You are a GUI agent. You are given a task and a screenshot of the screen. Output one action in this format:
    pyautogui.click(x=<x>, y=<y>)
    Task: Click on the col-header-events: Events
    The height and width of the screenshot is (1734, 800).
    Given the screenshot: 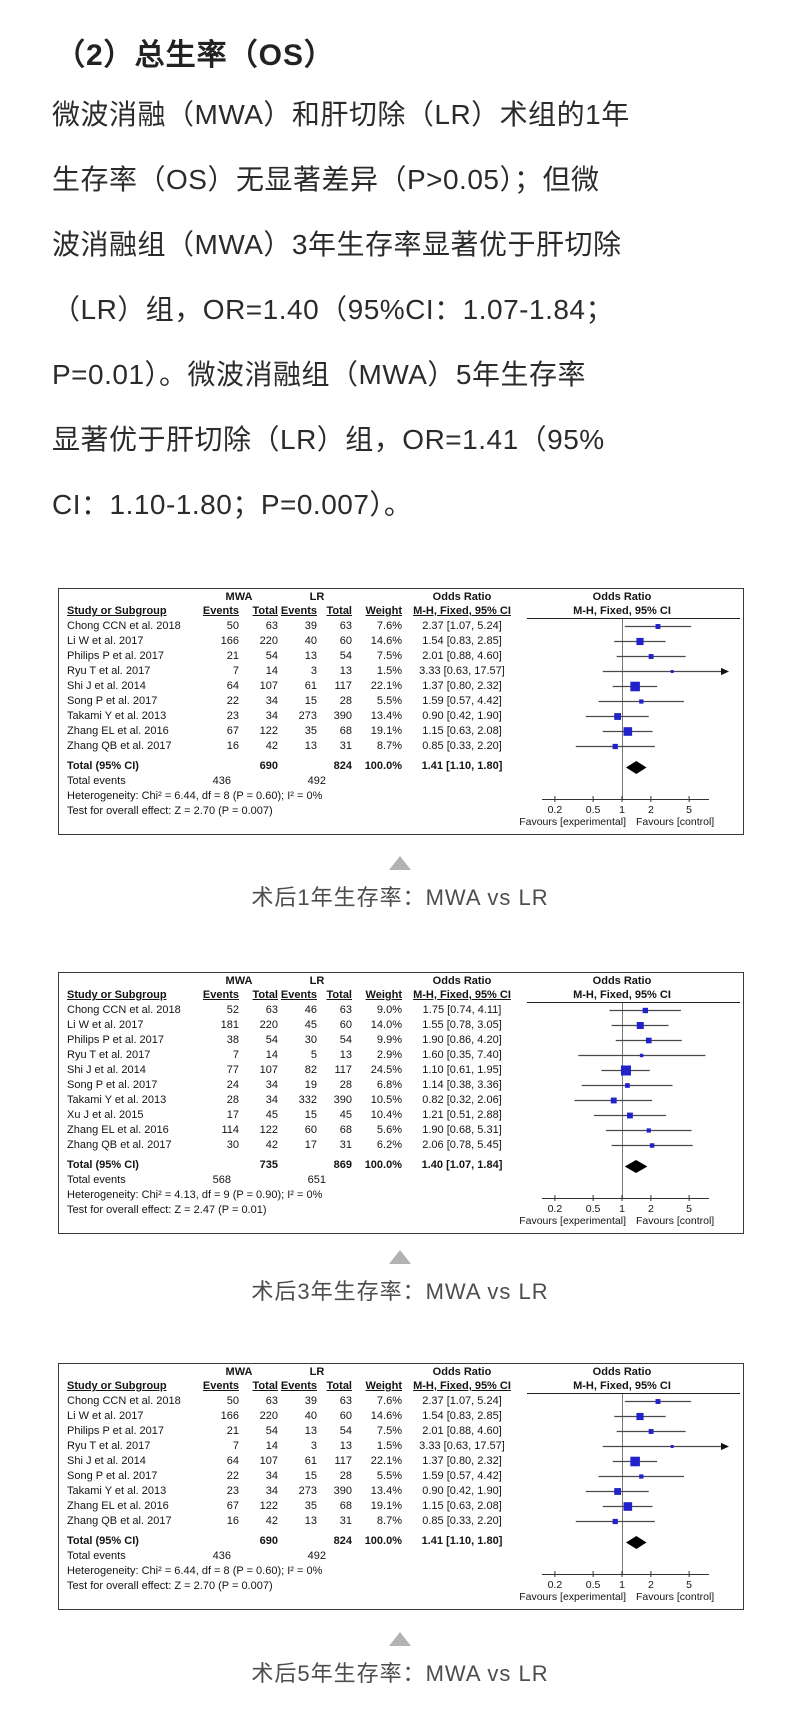 What is the action you would take?
    pyautogui.click(x=220, y=611)
    